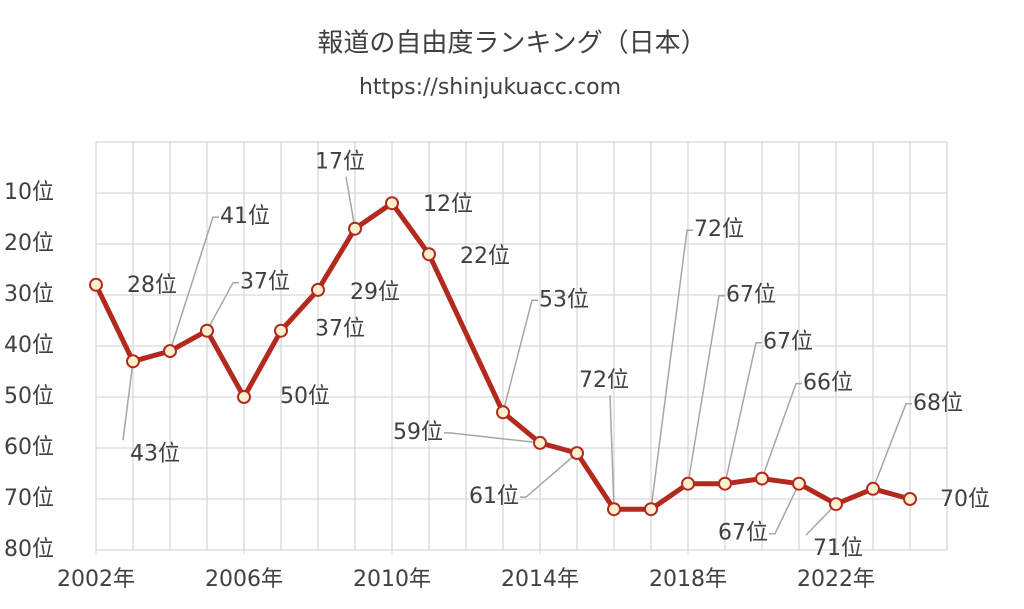 This screenshot has height=609, width=1024. I want to click on y-tick-label: 10位, so click(29, 192).